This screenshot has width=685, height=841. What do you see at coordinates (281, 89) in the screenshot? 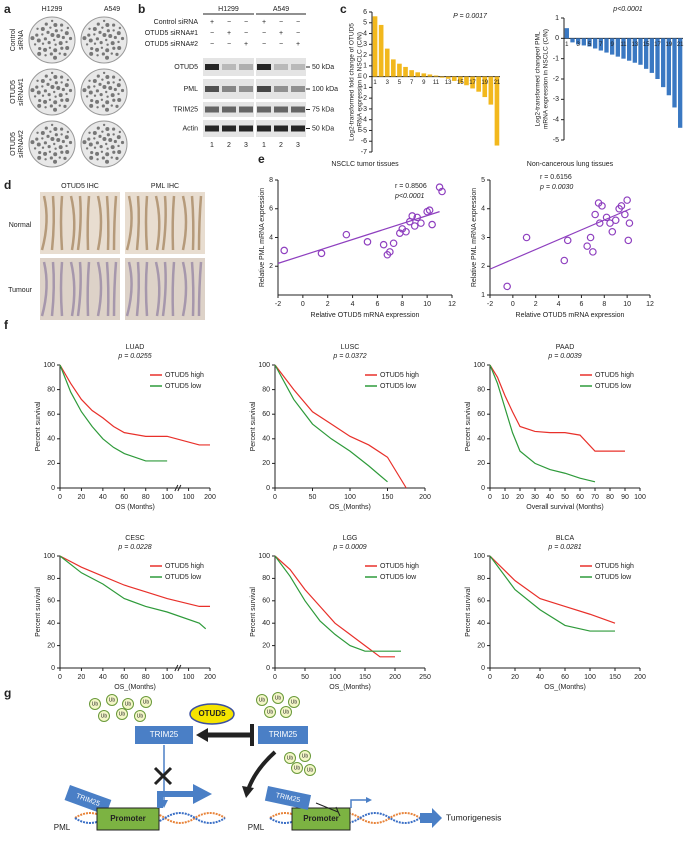
I see `blot` at bounding box center [281, 89].